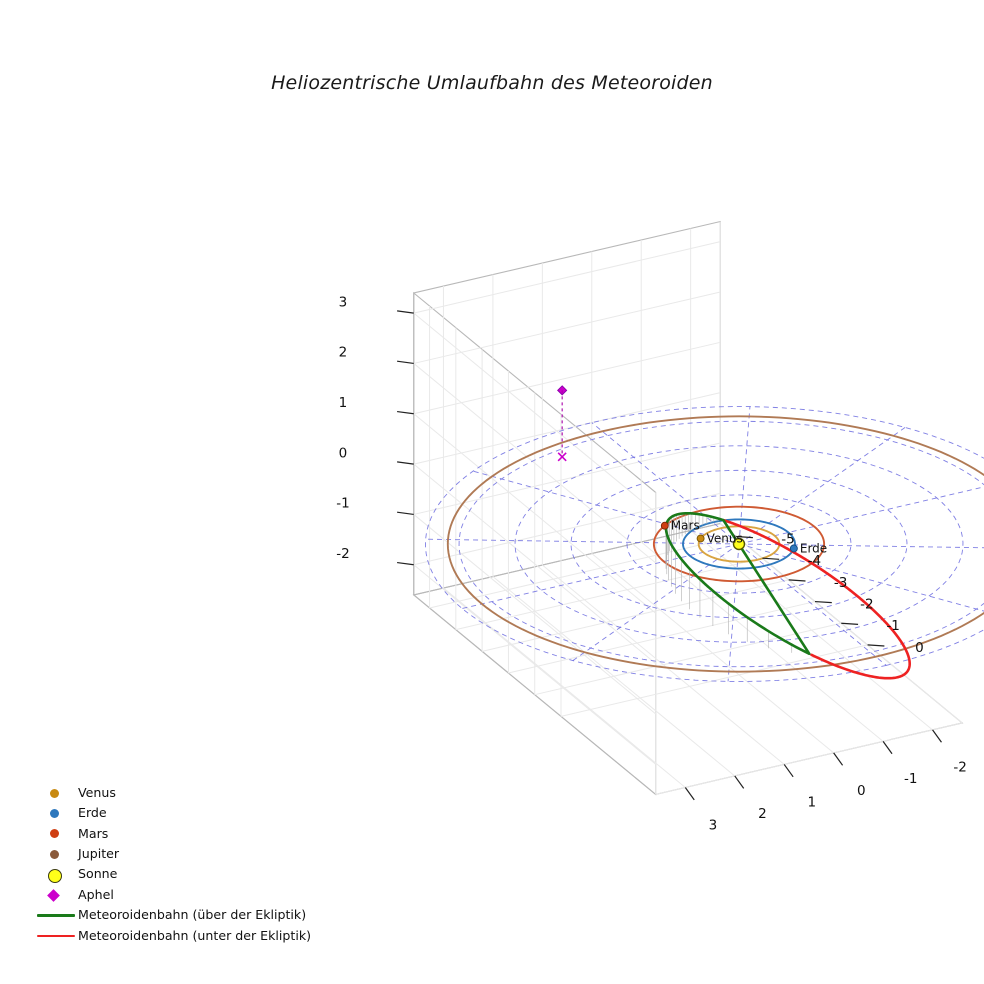 This screenshot has width=984, height=984. What do you see at coordinates (99, 854) in the screenshot?
I see `legend-item-label: Jupiter` at bounding box center [99, 854].